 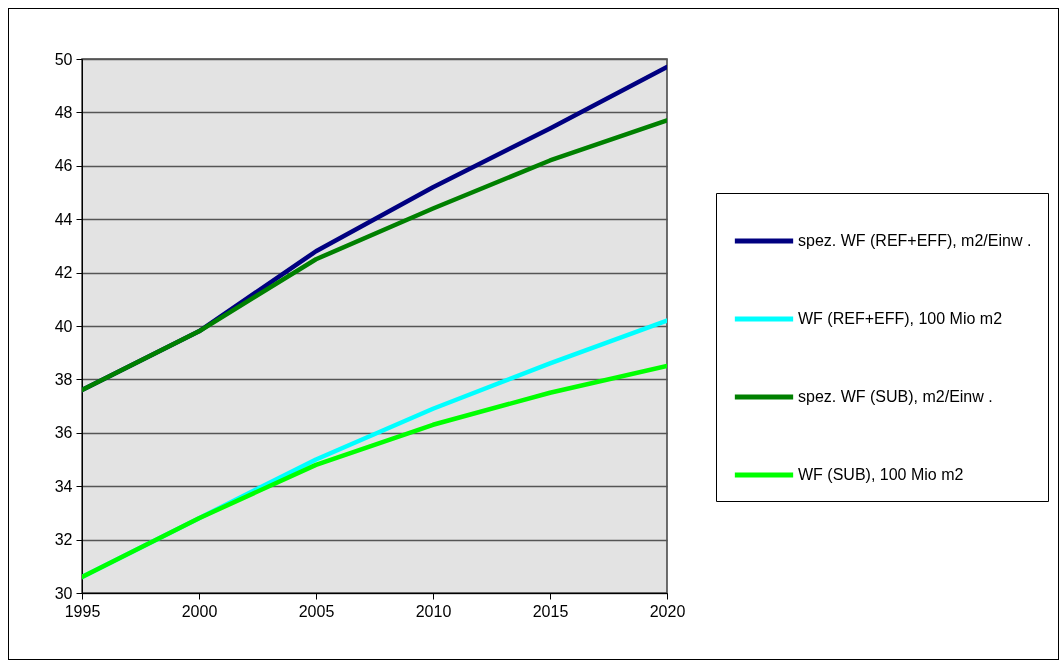 What do you see at coordinates (667, 611) in the screenshot?
I see `x-tick-label: 2020` at bounding box center [667, 611].